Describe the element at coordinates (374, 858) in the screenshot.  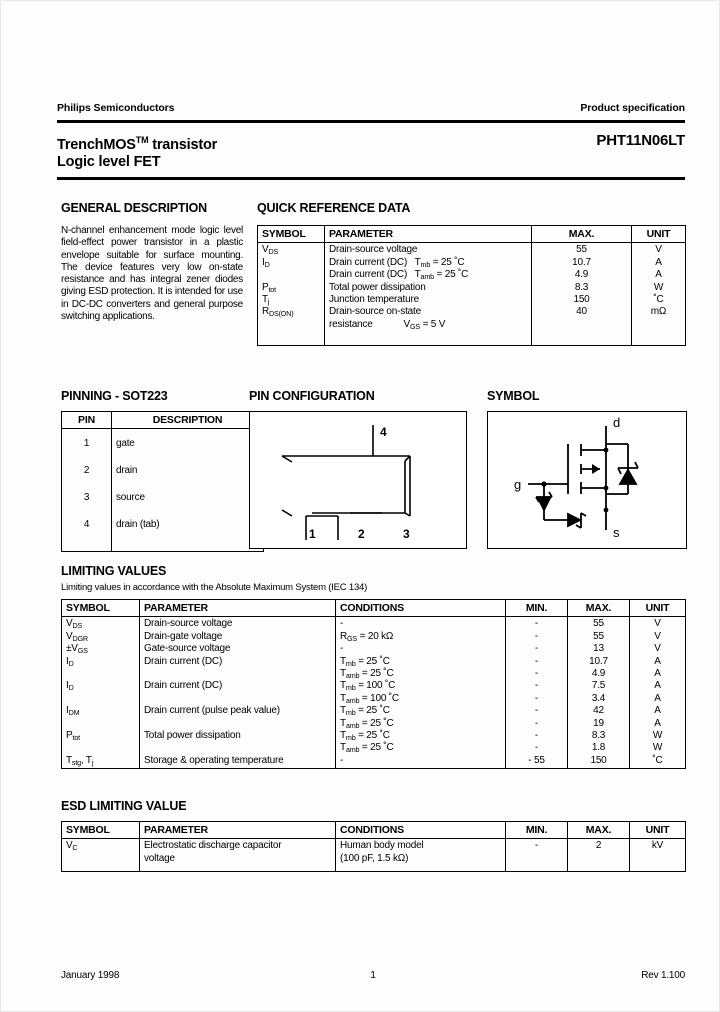
I see `esd-conditions-line2: (100 pF, 1.5 kΩ)` at that location.